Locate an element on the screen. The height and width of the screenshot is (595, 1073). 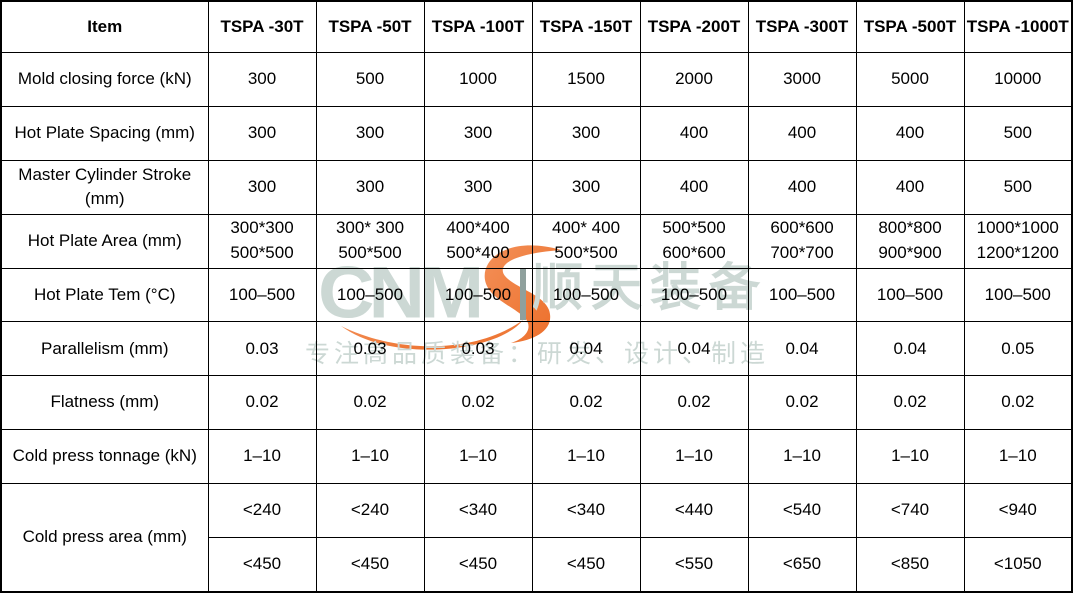
data-cell: 300* 300 500*500 is located at coordinates (370, 241).